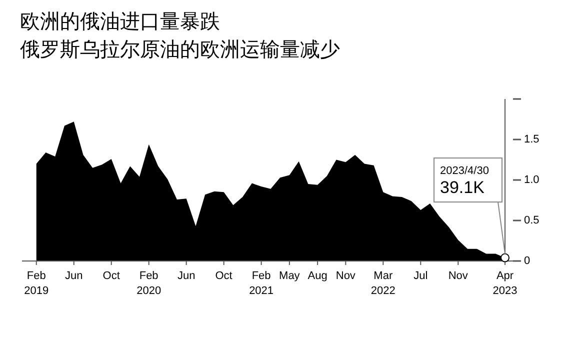 Image resolution: width=566 pixels, height=364 pixels. Describe the element at coordinates (532, 180) in the screenshot. I see `y-tick-label: 1.0` at that location.